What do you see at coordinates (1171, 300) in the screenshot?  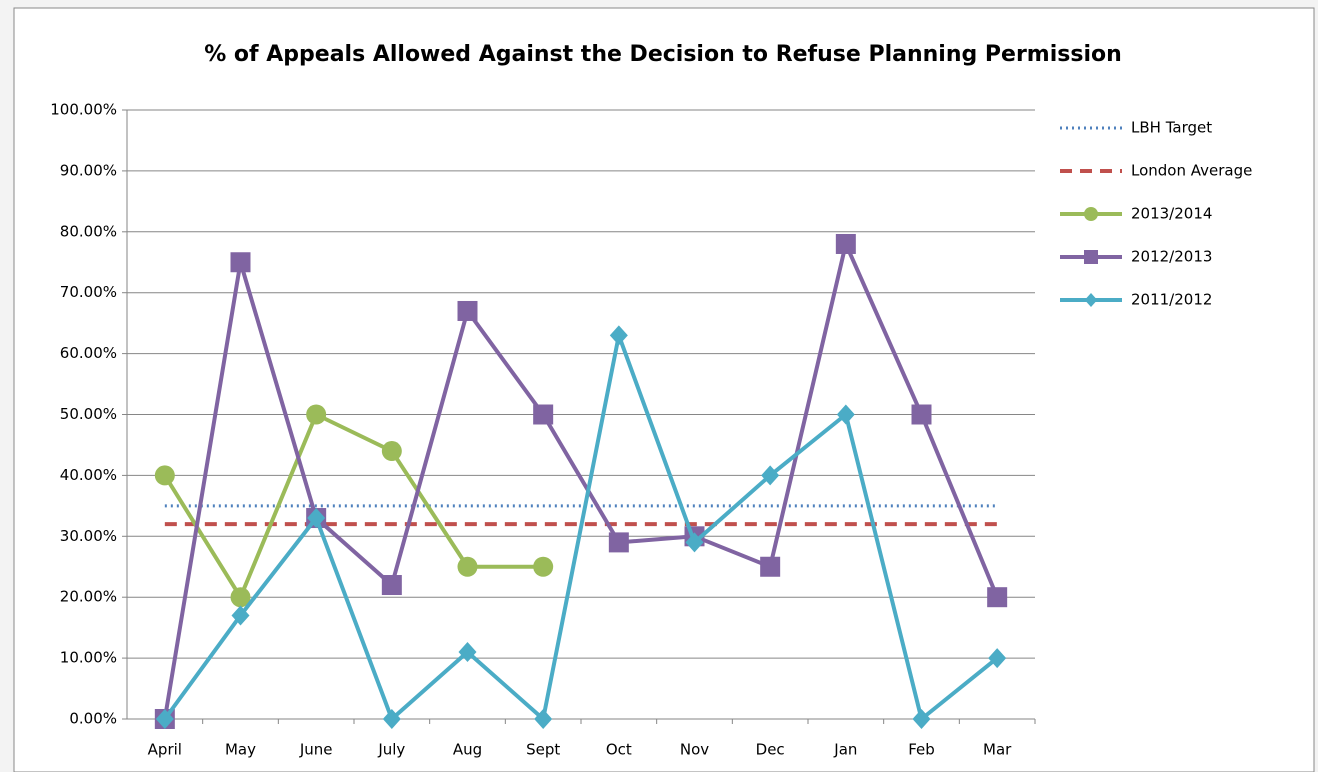 I see `legend-label: 2011/2012` at bounding box center [1171, 300].